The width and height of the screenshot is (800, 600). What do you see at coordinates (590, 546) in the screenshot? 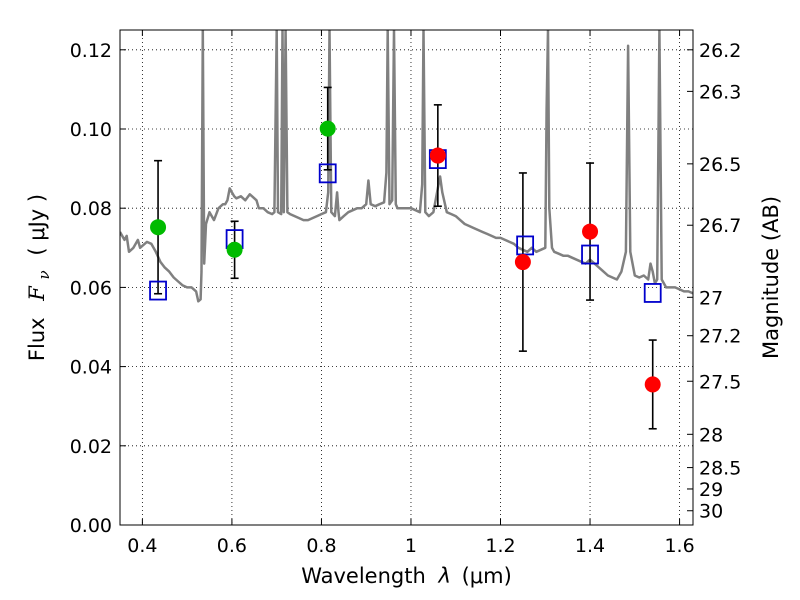
I see `x-tick-label: 1.4` at bounding box center [590, 546].